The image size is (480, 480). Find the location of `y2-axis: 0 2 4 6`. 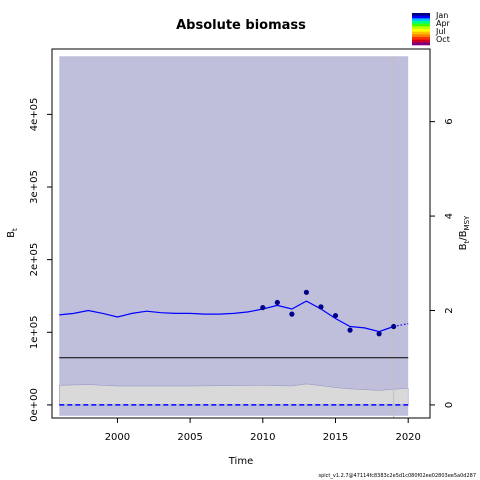

y2-axis: 0 2 4 6 is located at coordinates (442, 263).